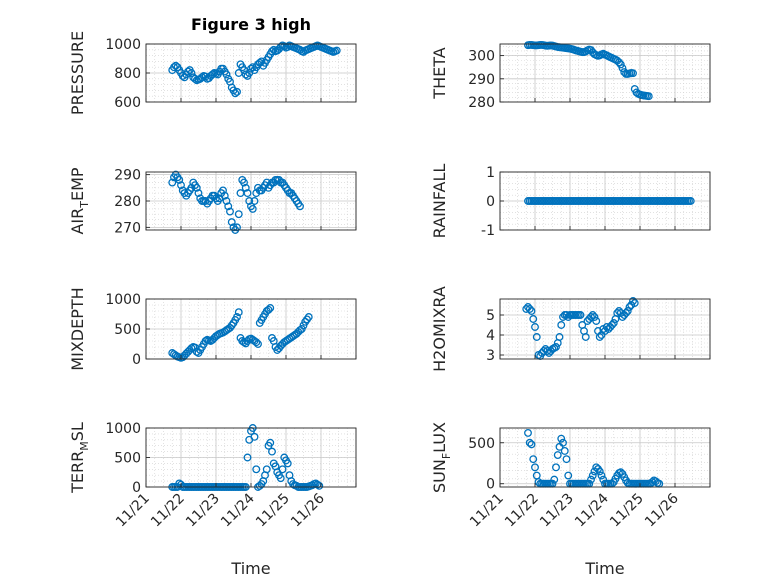 This screenshot has width=778, height=583. I want to click on x-axis-label: Time, so click(250, 568).